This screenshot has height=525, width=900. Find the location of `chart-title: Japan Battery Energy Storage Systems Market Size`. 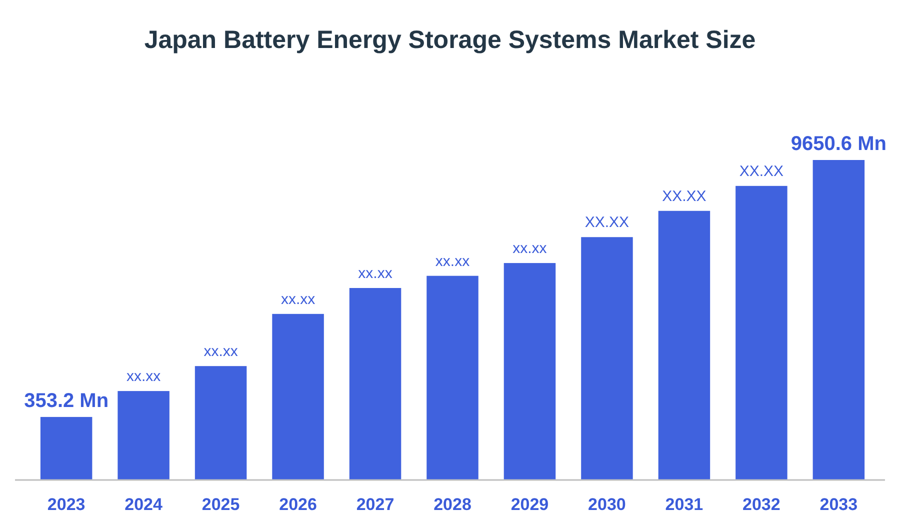

chart-title: Japan Battery Energy Storage Systems Market Size is located at coordinates (450, 40).